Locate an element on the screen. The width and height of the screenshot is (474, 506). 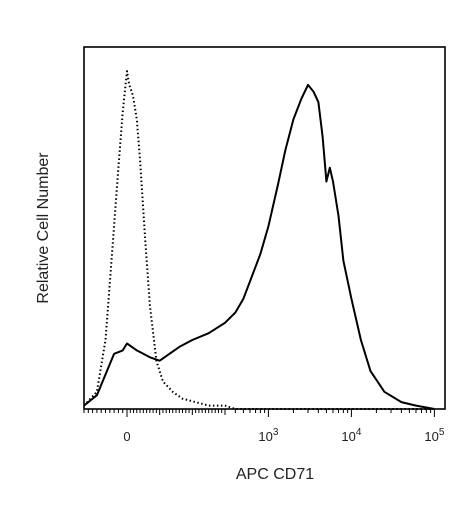
y-axis-title: Relative Cell Number is located at coordinates (43, 228).